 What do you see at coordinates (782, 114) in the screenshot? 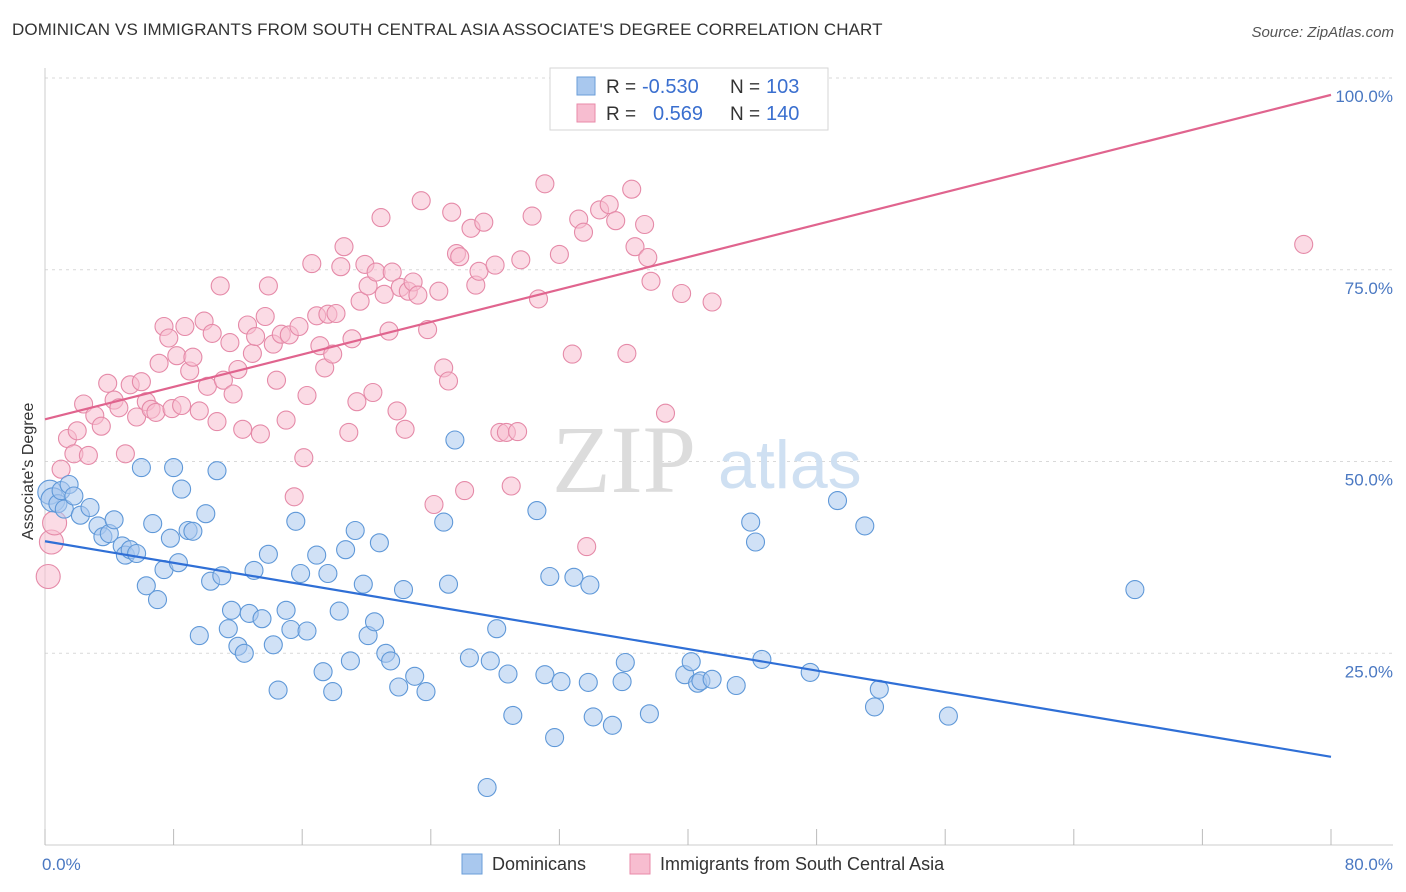
I see `legend-n-value-2: 140` at bounding box center [782, 114].